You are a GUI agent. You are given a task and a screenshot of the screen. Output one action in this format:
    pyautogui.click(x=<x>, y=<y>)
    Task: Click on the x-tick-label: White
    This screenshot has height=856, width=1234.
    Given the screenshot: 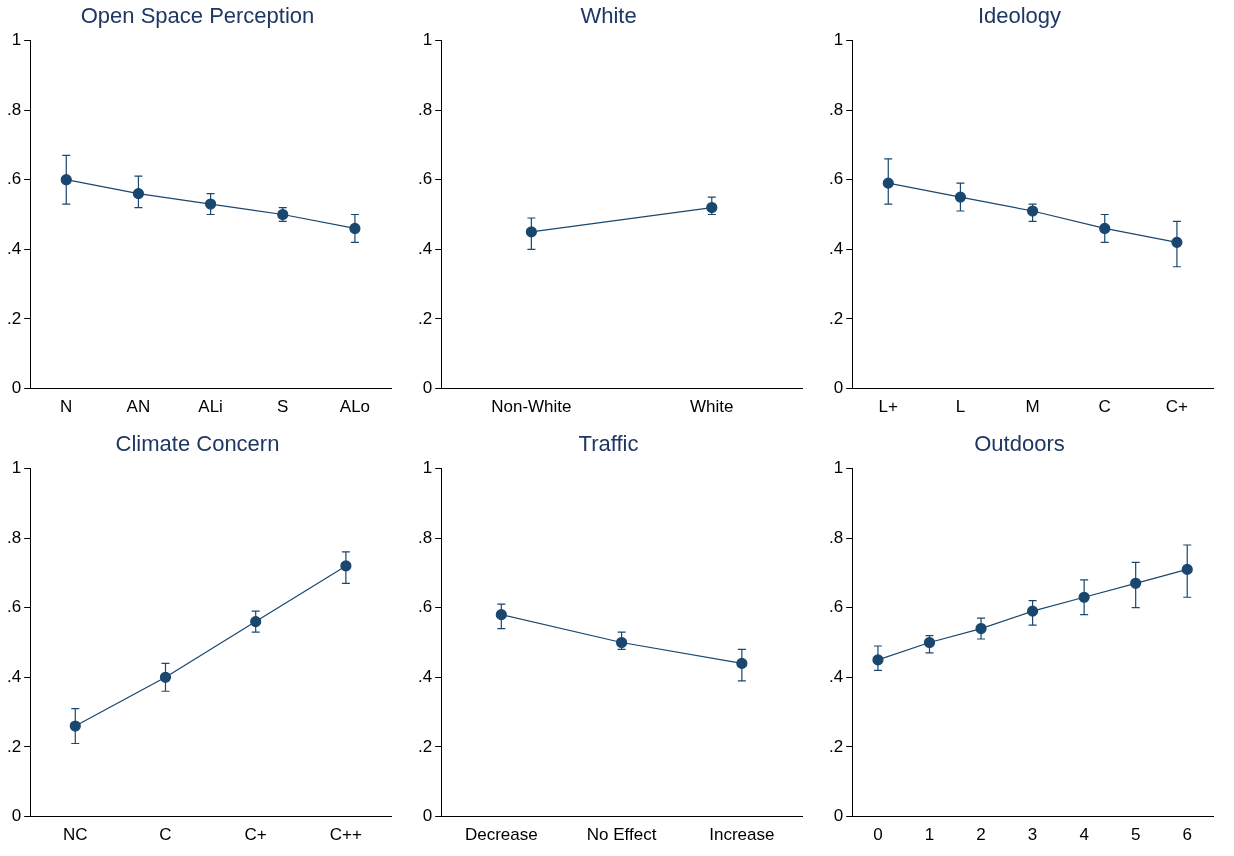 What is the action you would take?
    pyautogui.click(x=712, y=407)
    